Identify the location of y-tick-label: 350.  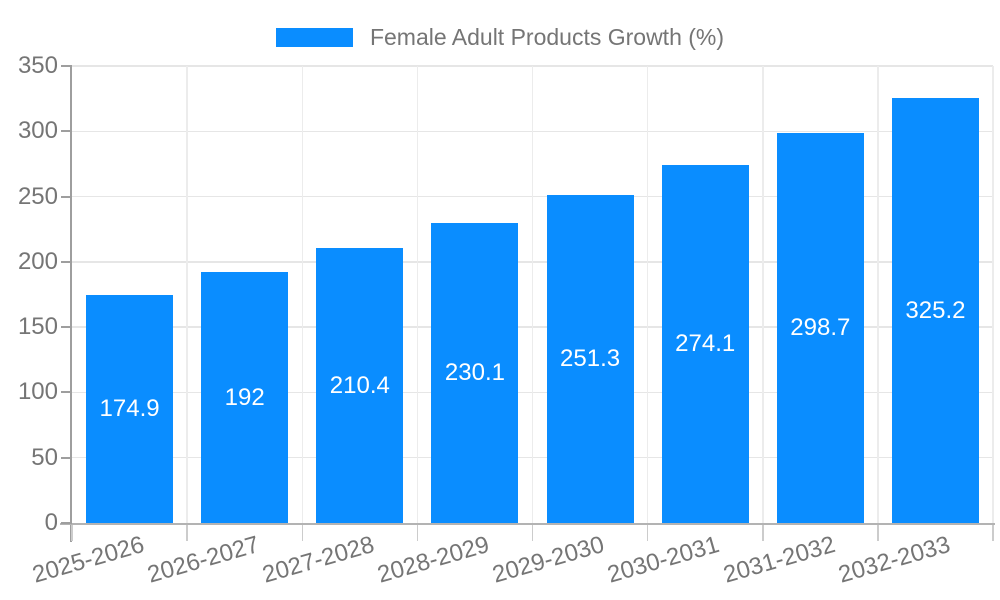
(37, 65).